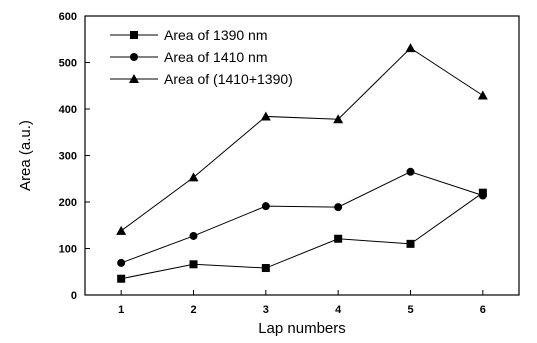 The height and width of the screenshot is (343, 537). What do you see at coordinates (228, 79) in the screenshot?
I see `legend-label: Area of (1410+1390)` at bounding box center [228, 79].